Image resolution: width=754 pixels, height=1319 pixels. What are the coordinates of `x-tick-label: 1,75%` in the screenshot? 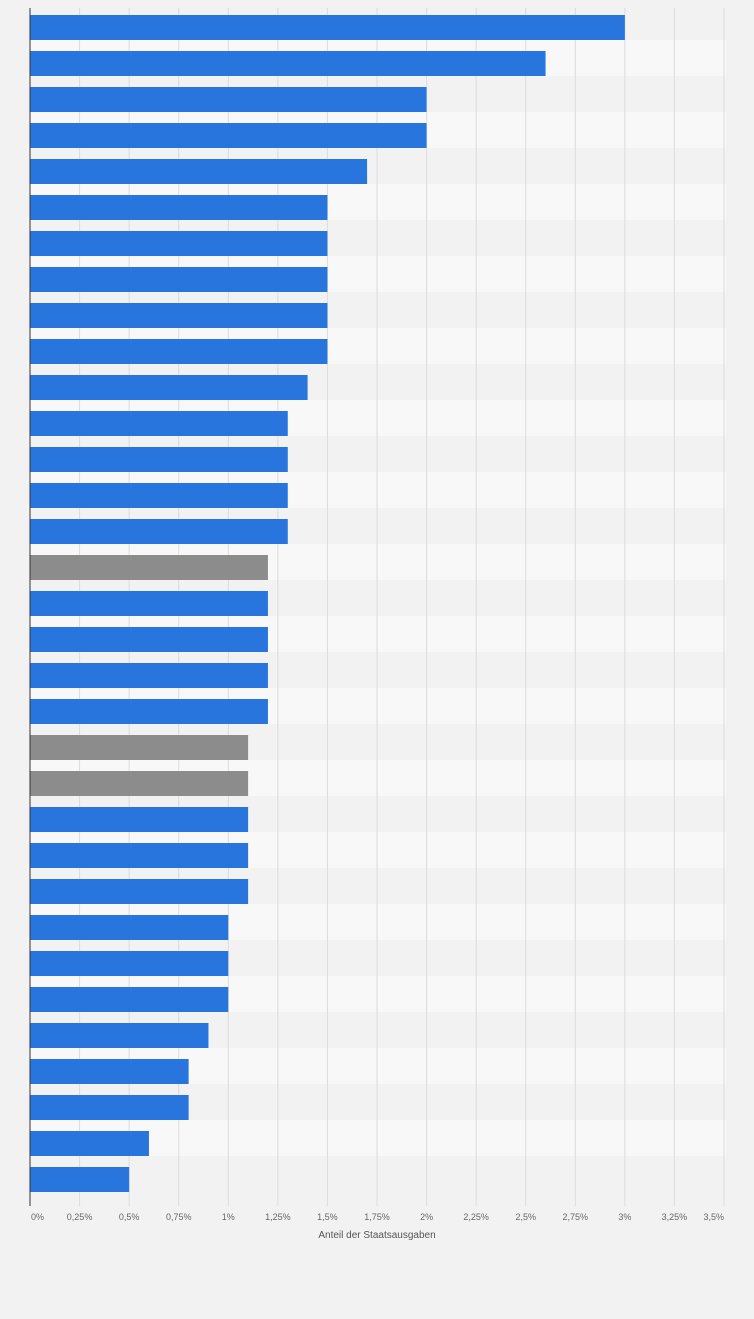 It's located at (377, 1217).